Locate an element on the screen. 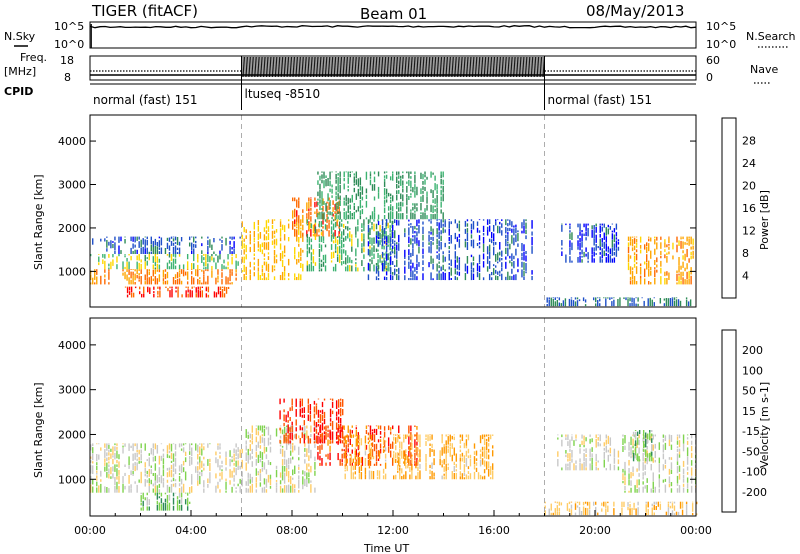 The width and height of the screenshot is (800, 554). velocity-ylabel: Slant Range [km] is located at coordinates (38, 430).